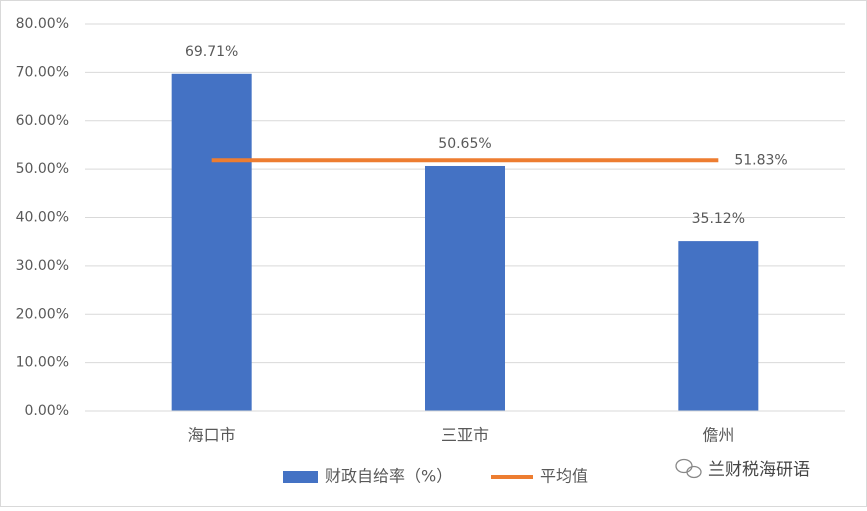 The height and width of the screenshot is (511, 867). I want to click on y-tick-label: 0.00%, so click(47, 411).